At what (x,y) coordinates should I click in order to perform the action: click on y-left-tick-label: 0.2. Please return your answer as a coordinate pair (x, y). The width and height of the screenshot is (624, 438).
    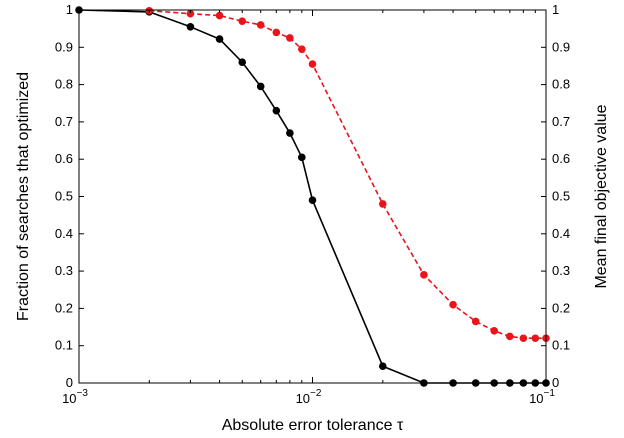
    Looking at the image, I should click on (64, 307).